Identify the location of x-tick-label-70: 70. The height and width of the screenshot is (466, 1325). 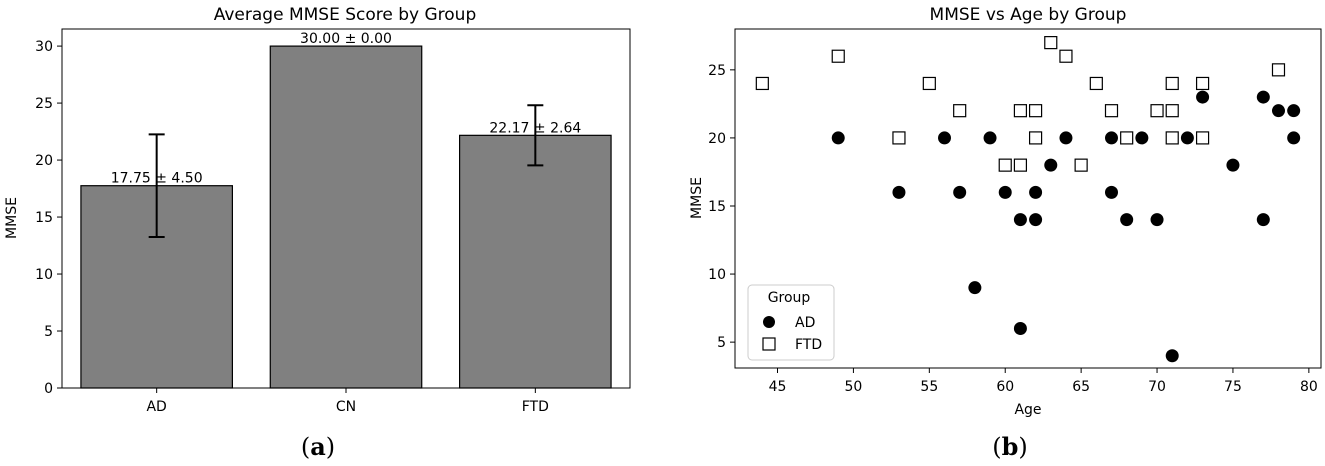
(1157, 387).